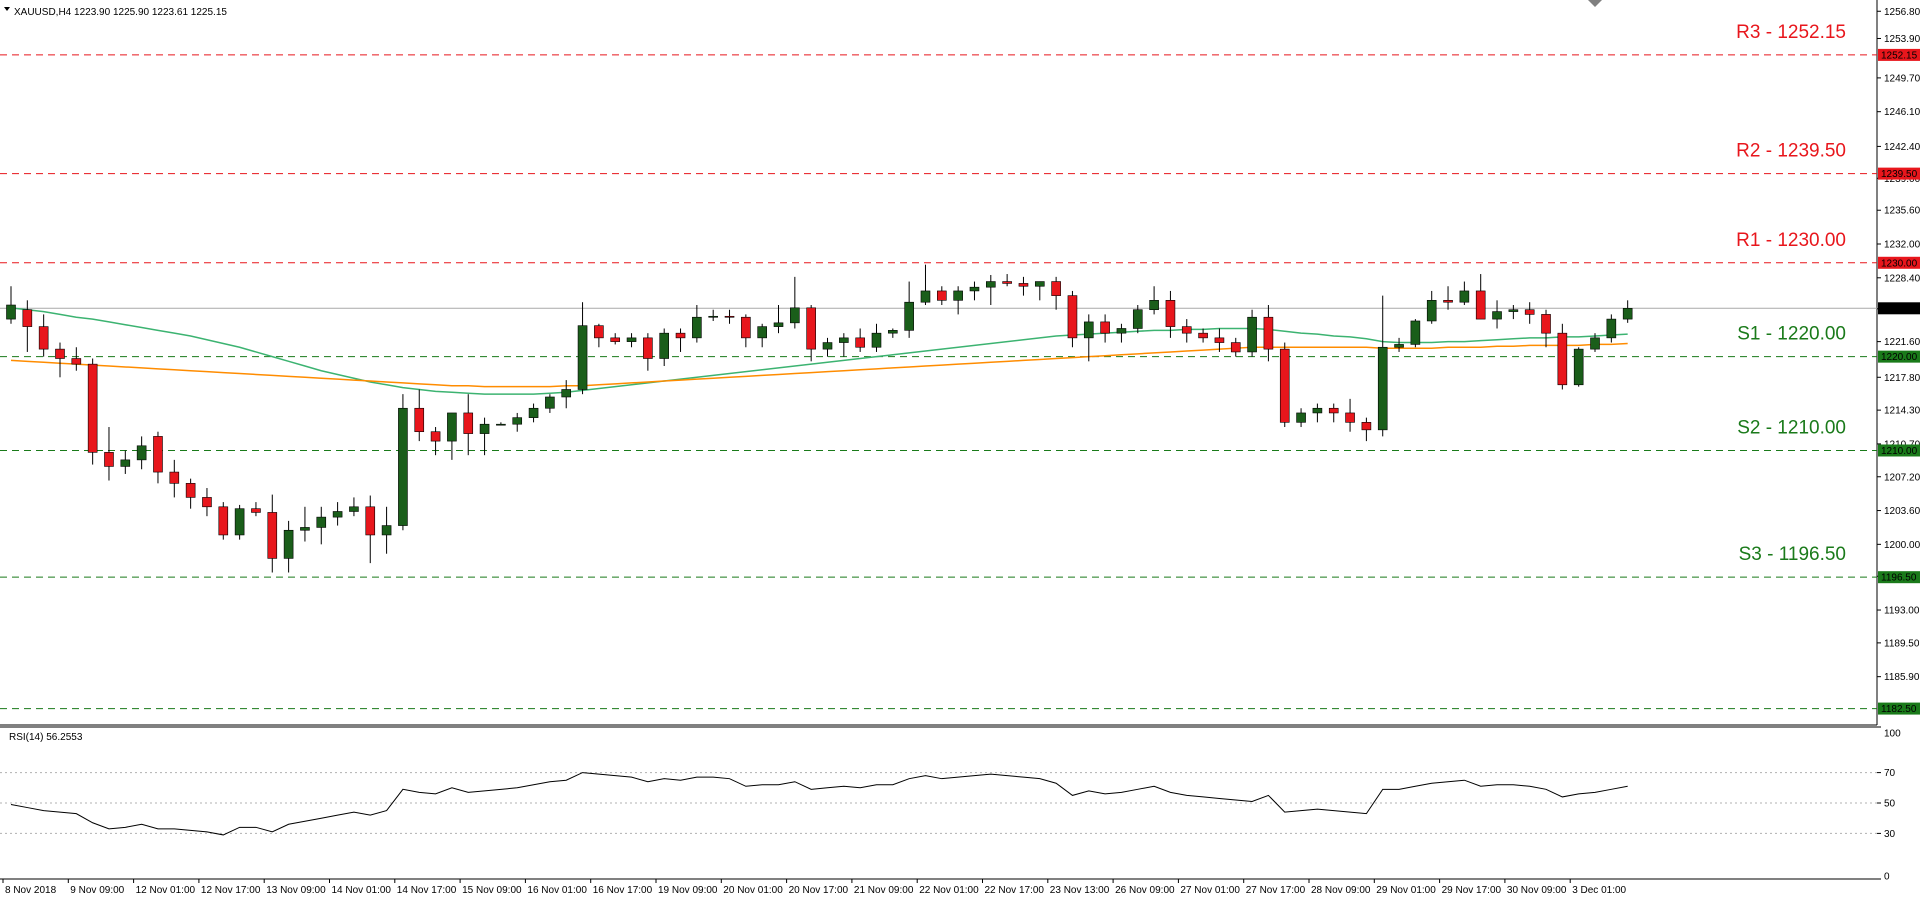 This screenshot has width=1920, height=905. I want to click on price-tag-box-s3, so click(1899, 577).